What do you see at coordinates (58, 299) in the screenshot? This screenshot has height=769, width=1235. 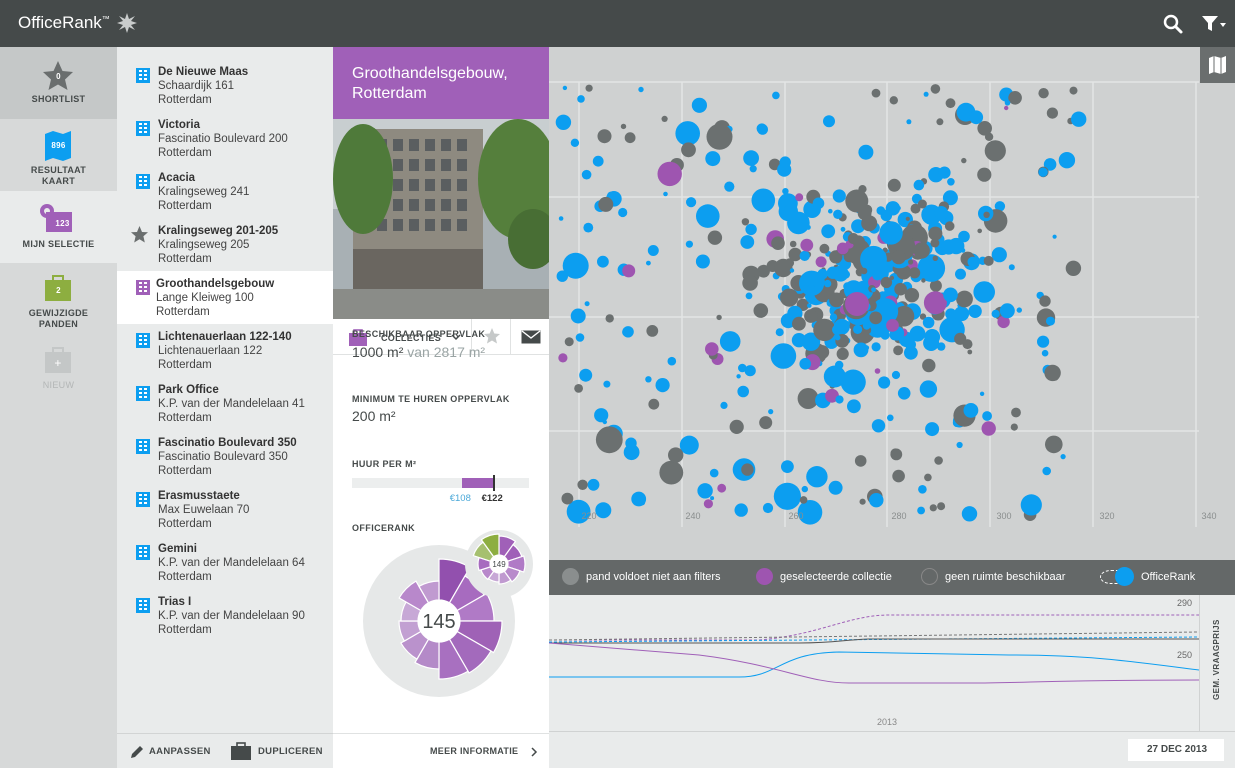 I see `nav-gewijzigde-panden: 2 GEWIJZIGDE PANDEN` at bounding box center [58, 299].